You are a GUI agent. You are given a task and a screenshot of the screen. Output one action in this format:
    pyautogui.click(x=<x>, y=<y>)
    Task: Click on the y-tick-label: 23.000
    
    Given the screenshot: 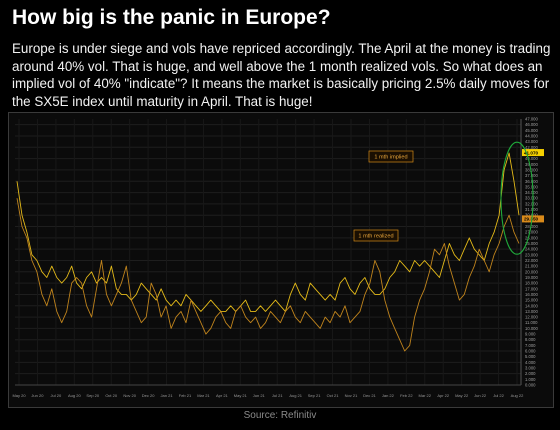 What is the action you would take?
    pyautogui.click(x=531, y=254)
    